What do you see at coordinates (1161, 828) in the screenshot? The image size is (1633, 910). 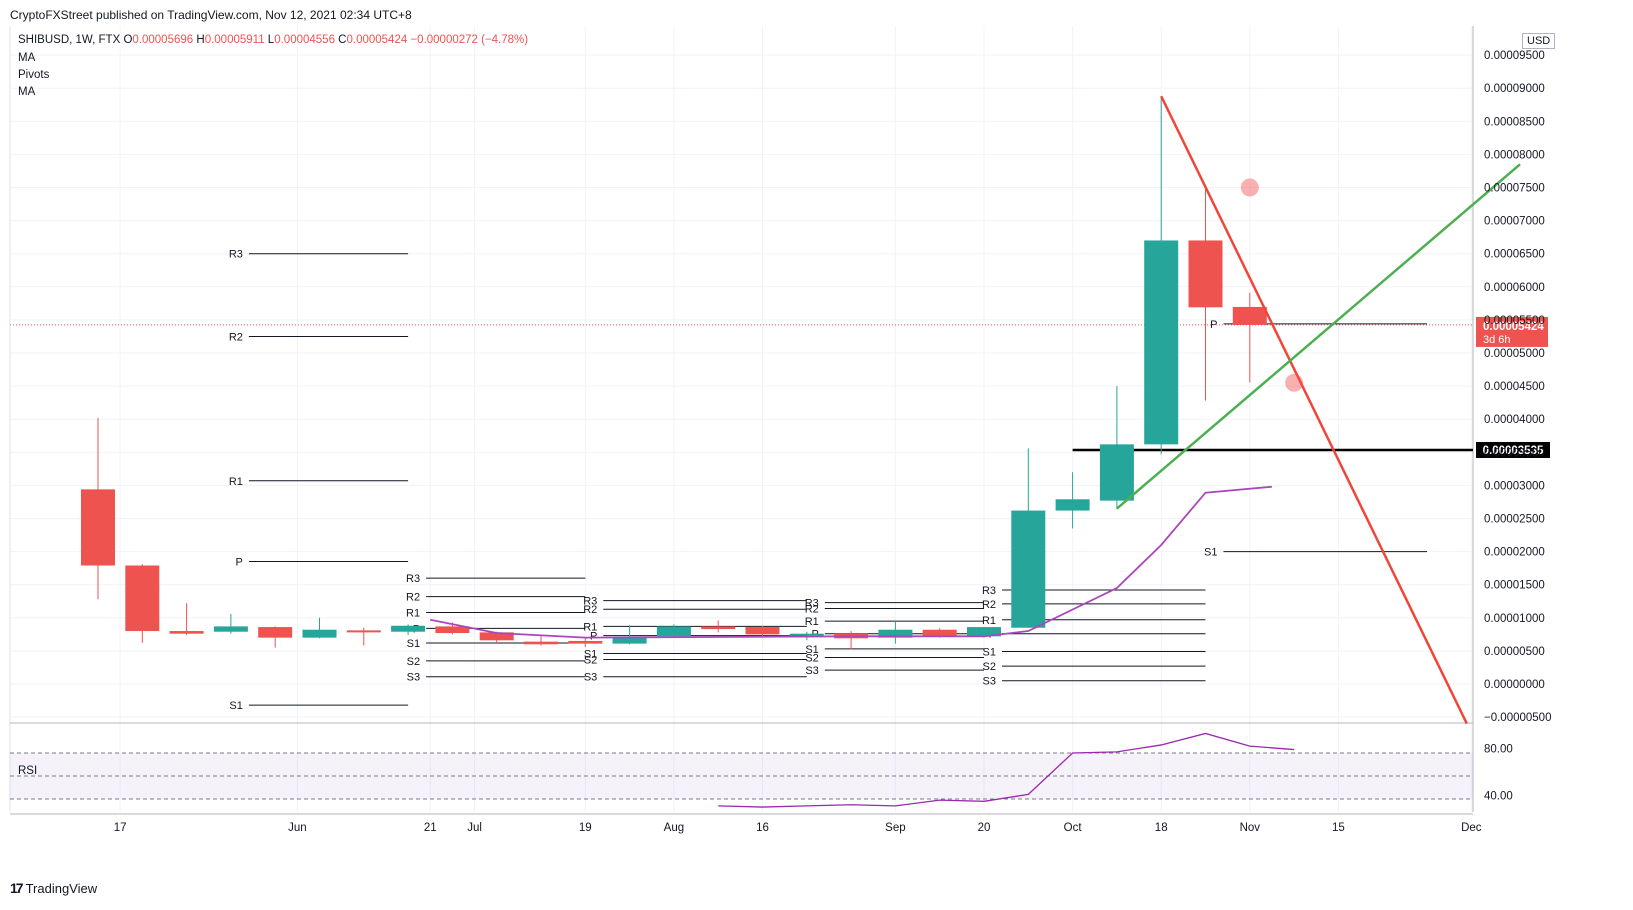 I see `time-tick-label: 18` at bounding box center [1161, 828].